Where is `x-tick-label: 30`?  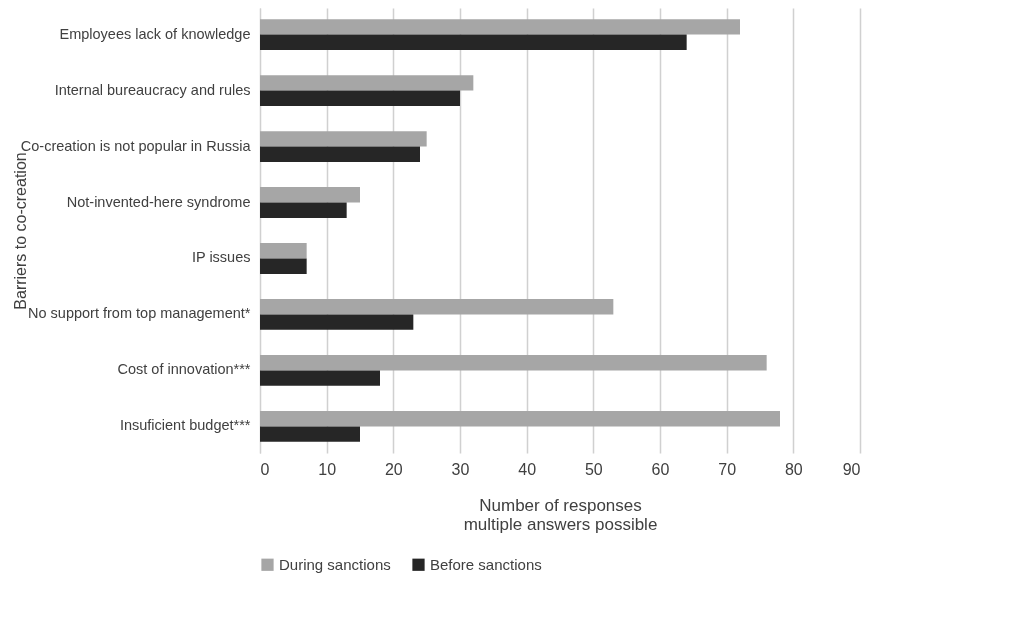 x-tick-label: 30 is located at coordinates (460, 469).